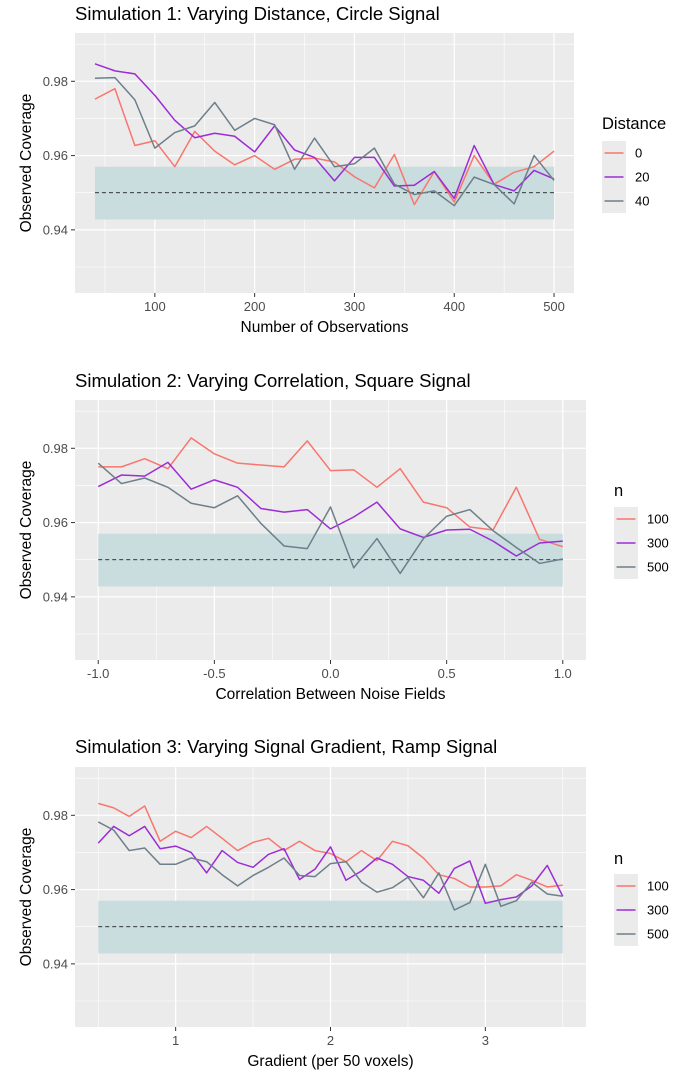 The image size is (700, 1076). I want to click on x-tick-label: 0.0, so click(330, 673).